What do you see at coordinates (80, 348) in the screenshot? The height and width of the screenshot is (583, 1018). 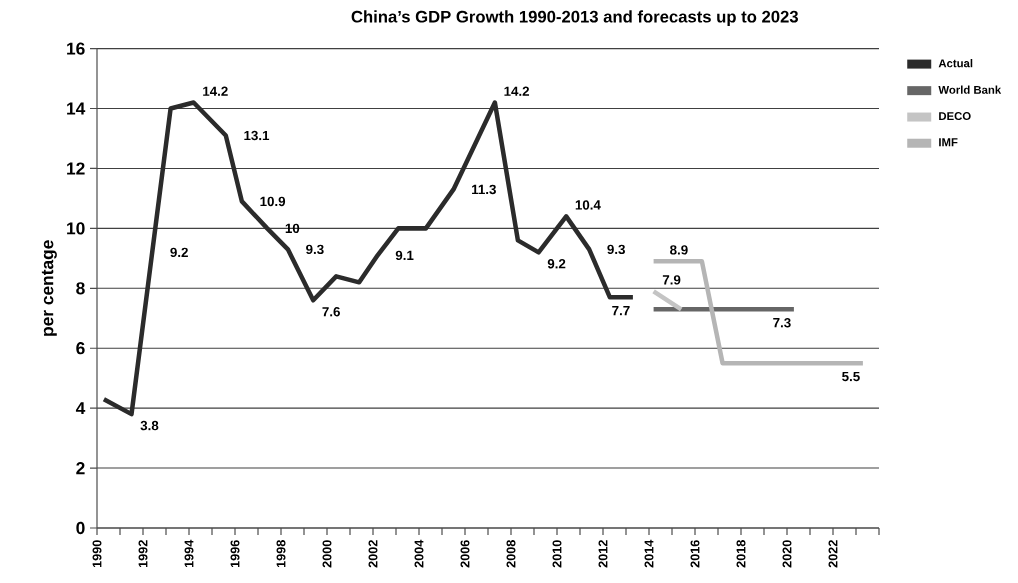 I see `y-tick-label: 6` at bounding box center [80, 348].